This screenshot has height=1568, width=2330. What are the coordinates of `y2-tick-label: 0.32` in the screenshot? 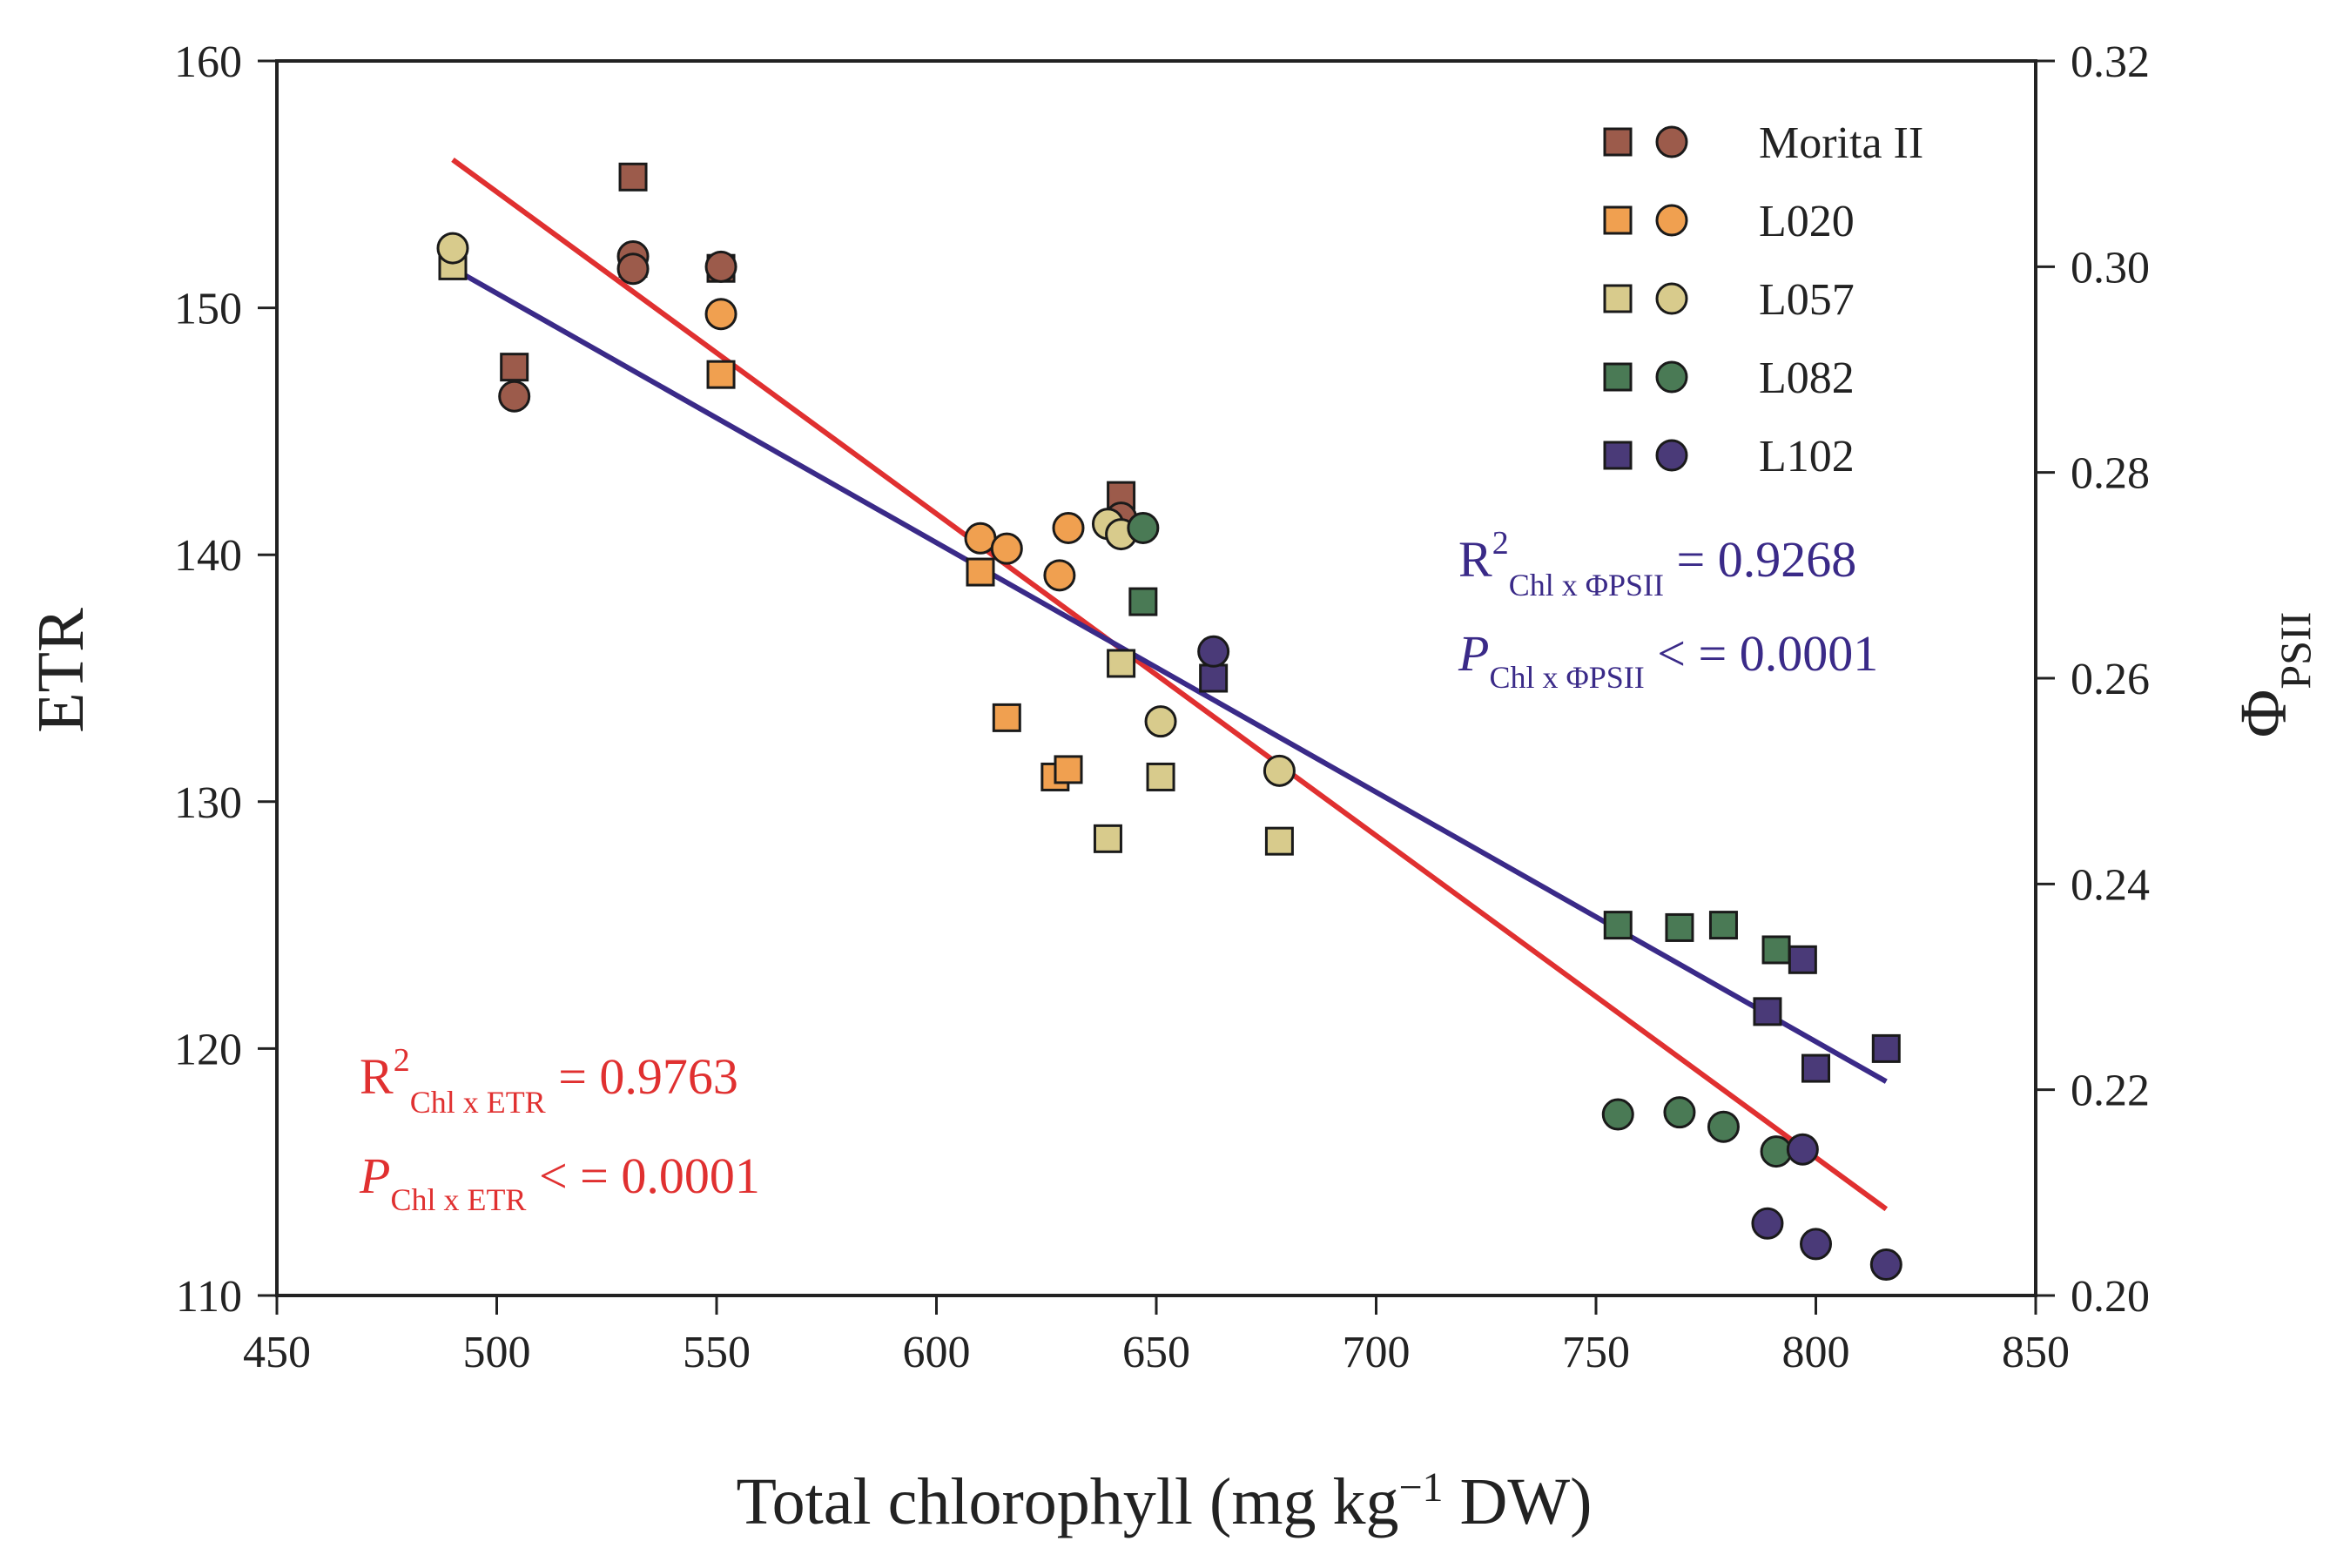 It's located at (2110, 62).